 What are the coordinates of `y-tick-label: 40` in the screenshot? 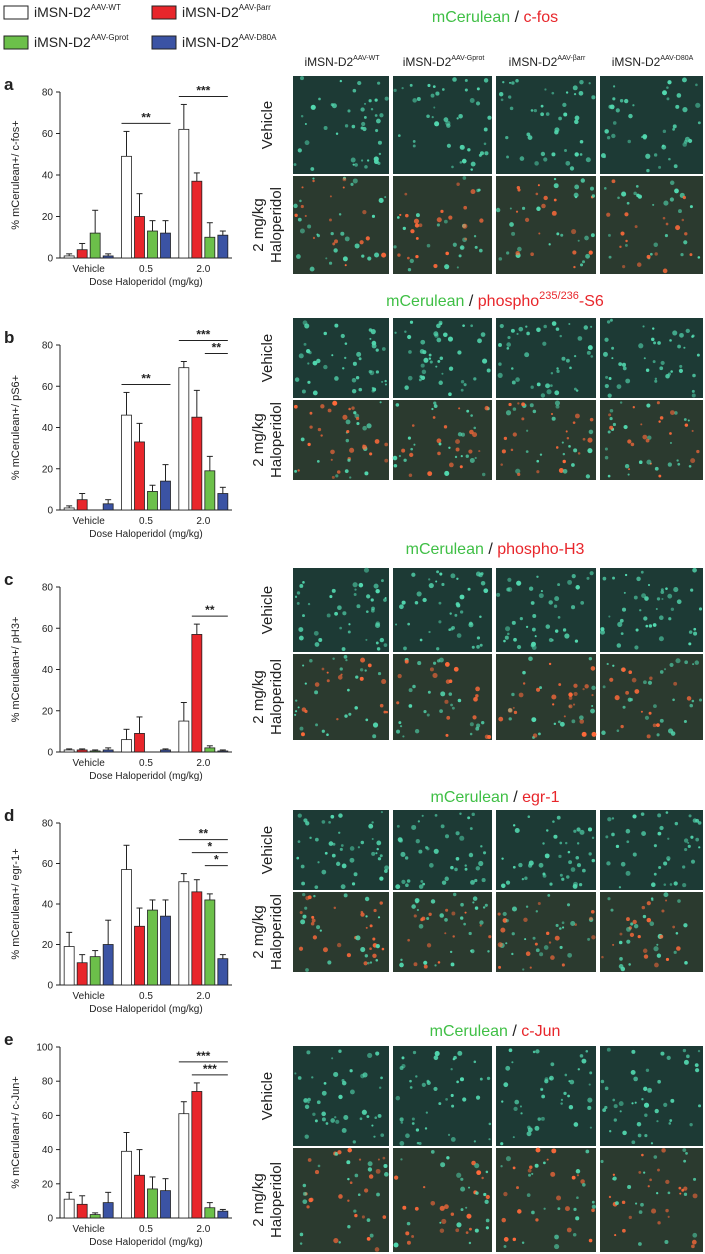 It's located at (48, 670).